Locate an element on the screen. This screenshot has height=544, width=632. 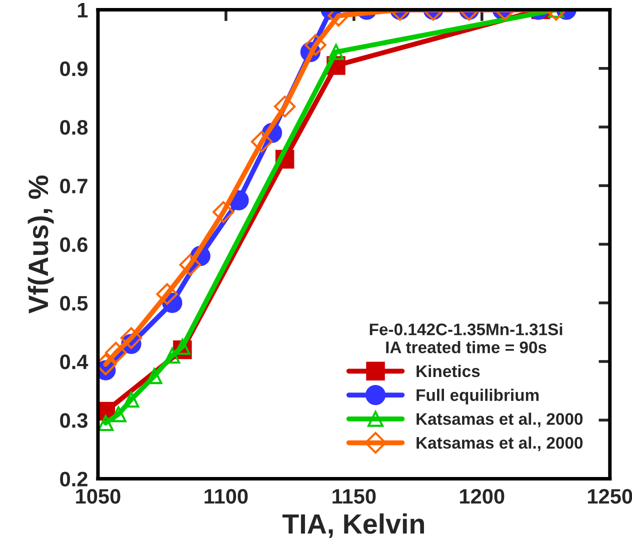
y-tick-label: 1 is located at coordinates (83, 10).